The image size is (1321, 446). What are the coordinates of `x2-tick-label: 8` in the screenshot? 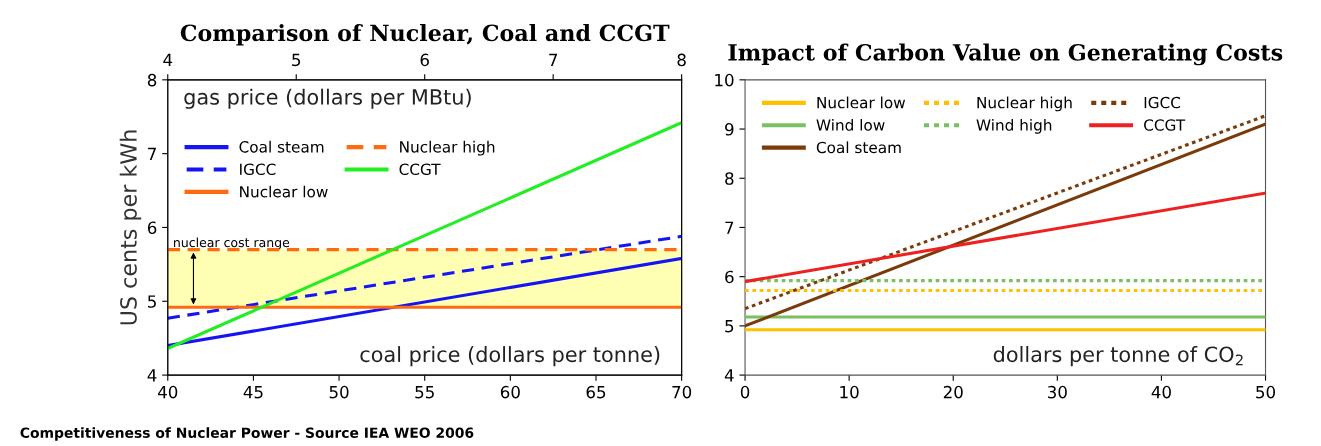 It's located at (681, 60).